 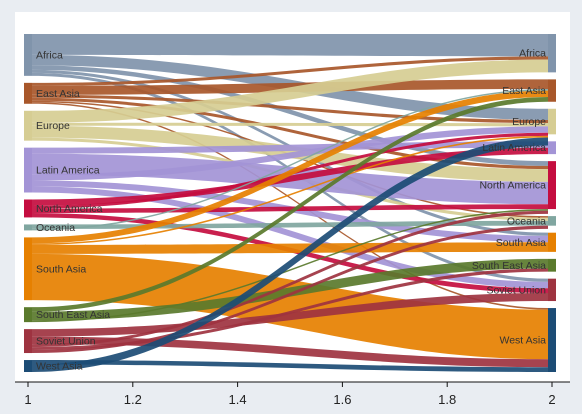 What do you see at coordinates (290, 153) in the screenshot?
I see `flow-latin-america-to-europe` at bounding box center [290, 153].